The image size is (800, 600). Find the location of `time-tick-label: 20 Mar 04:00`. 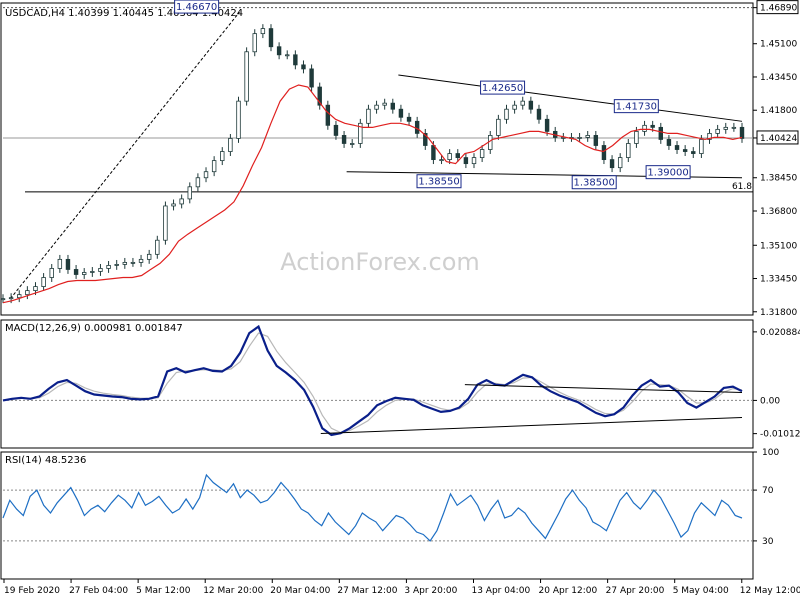

time-tick-label: 20 Mar 04:00 is located at coordinates (300, 591).